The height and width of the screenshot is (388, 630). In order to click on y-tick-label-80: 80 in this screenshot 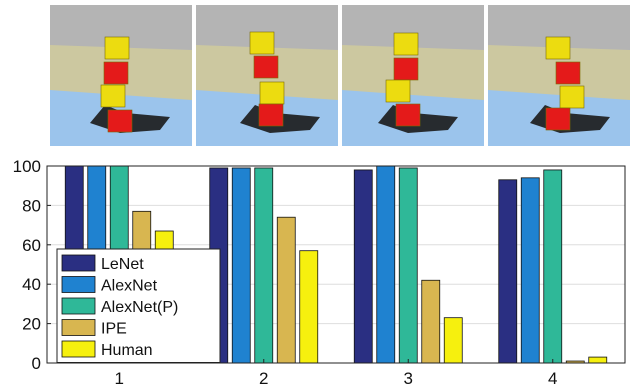, I will do `click(31, 205)`.